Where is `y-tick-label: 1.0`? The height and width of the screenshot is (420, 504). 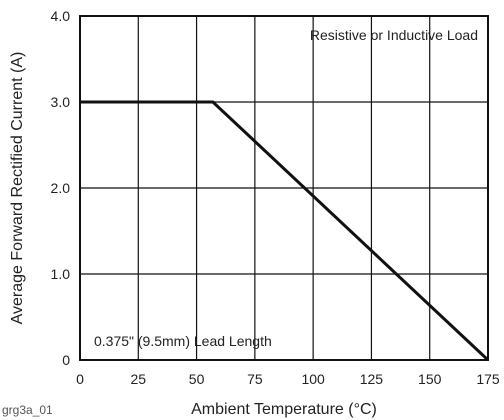
y-tick-label: 1.0 is located at coordinates (61, 274).